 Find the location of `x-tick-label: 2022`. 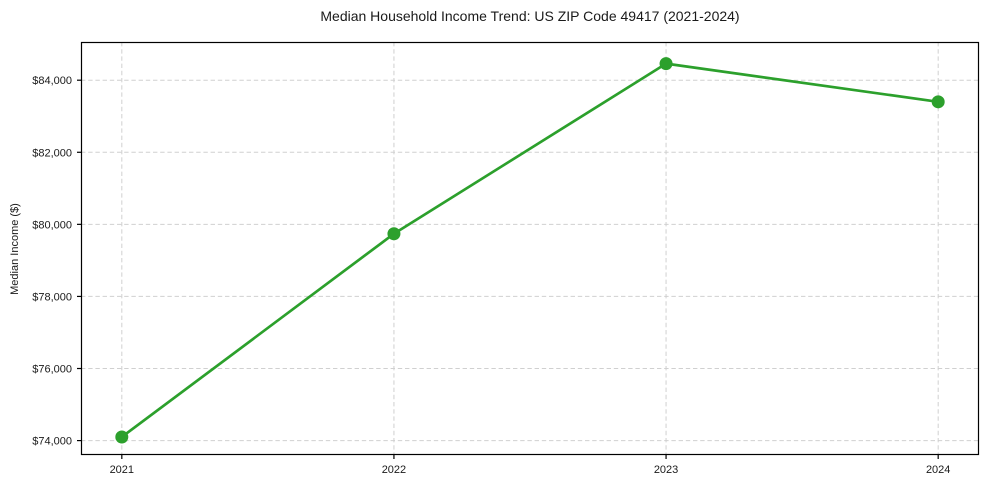

x-tick-label: 2022 is located at coordinates (394, 470).